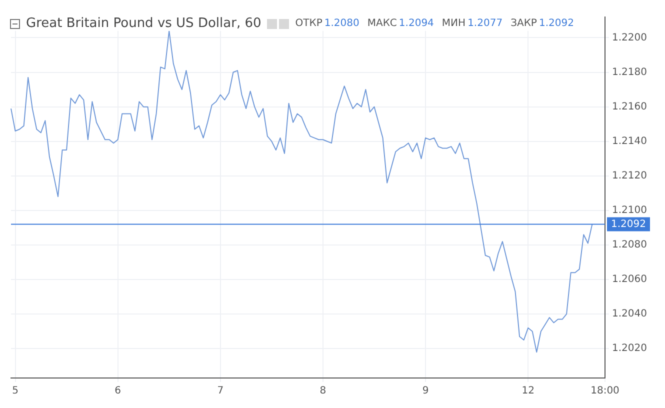  What do you see at coordinates (220, 391) in the screenshot?
I see `x-tick-label: 7` at bounding box center [220, 391].